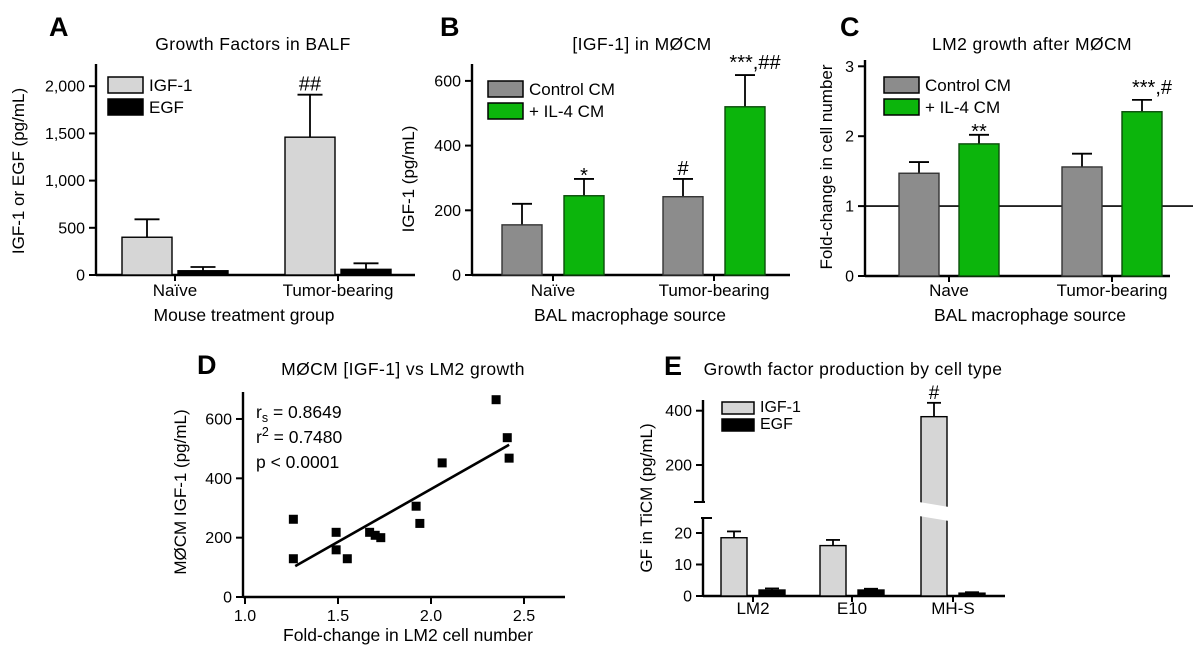 The width and height of the screenshot is (1200, 667). I want to click on y-axis-title: IGF-1 or EGF (pg/mL), so click(18, 171).